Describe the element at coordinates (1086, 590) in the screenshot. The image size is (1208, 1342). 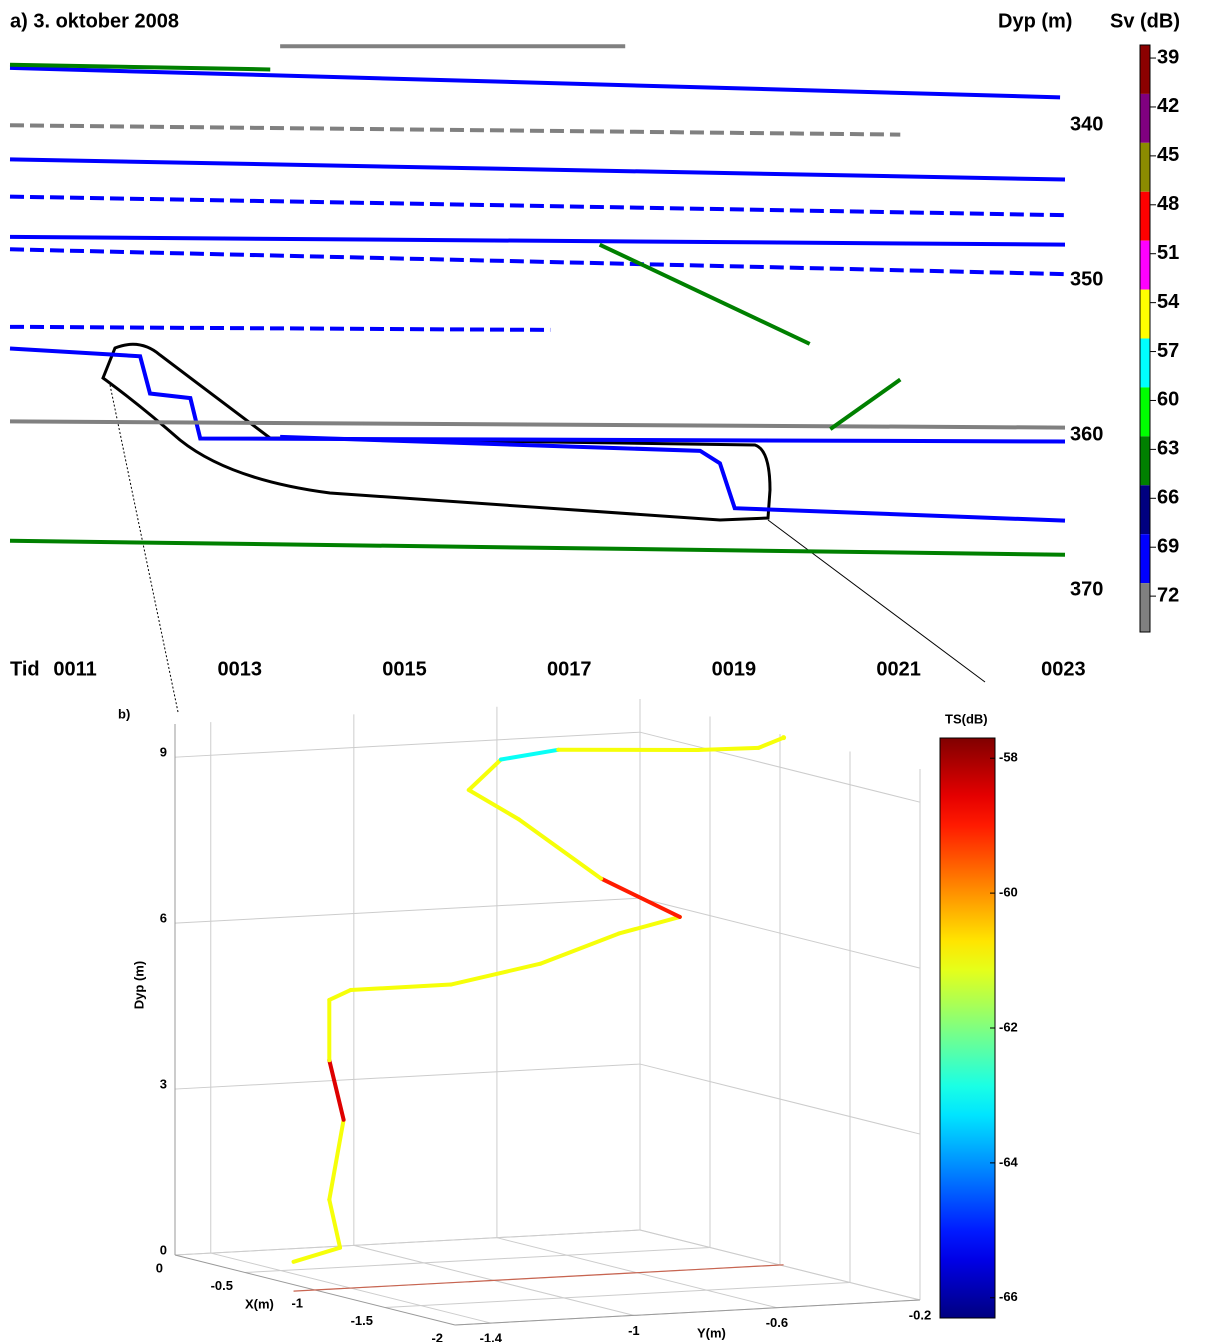
I see `y-tick-label: 370` at that location.